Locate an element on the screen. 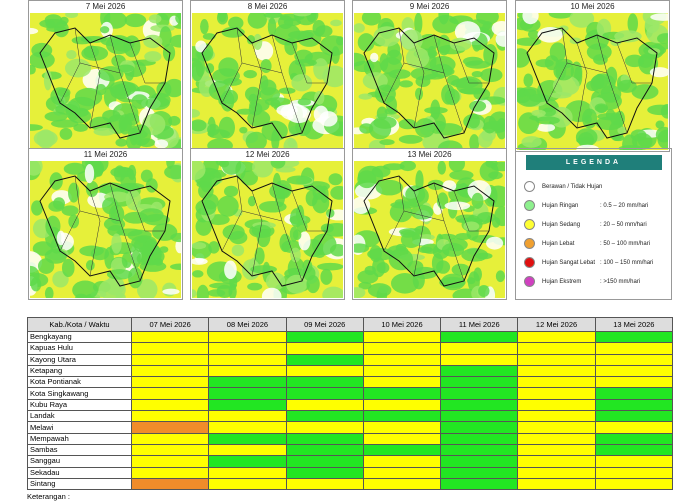 This screenshot has width=700, height=501. table-row: Kayong Utara is located at coordinates (350, 359).